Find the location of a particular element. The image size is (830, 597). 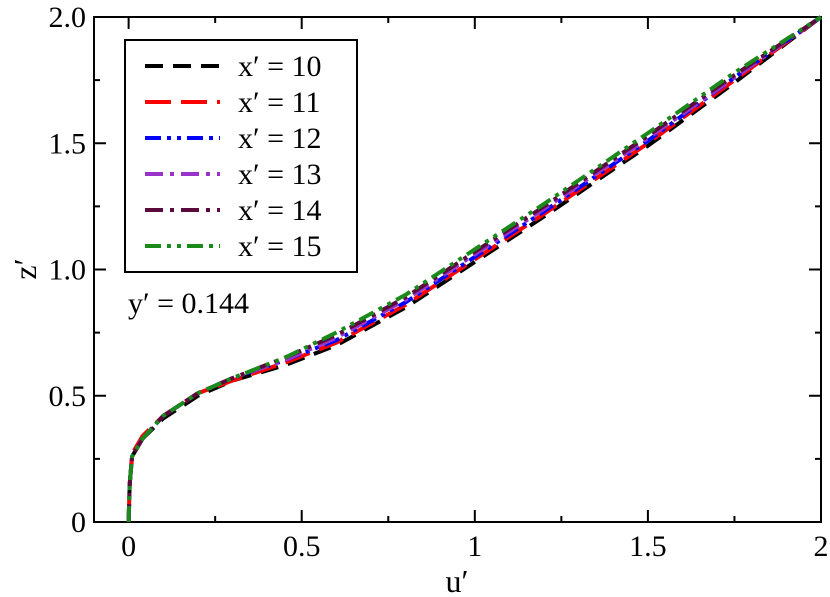

legend-label-5: x′ = 14 is located at coordinates (279, 210).